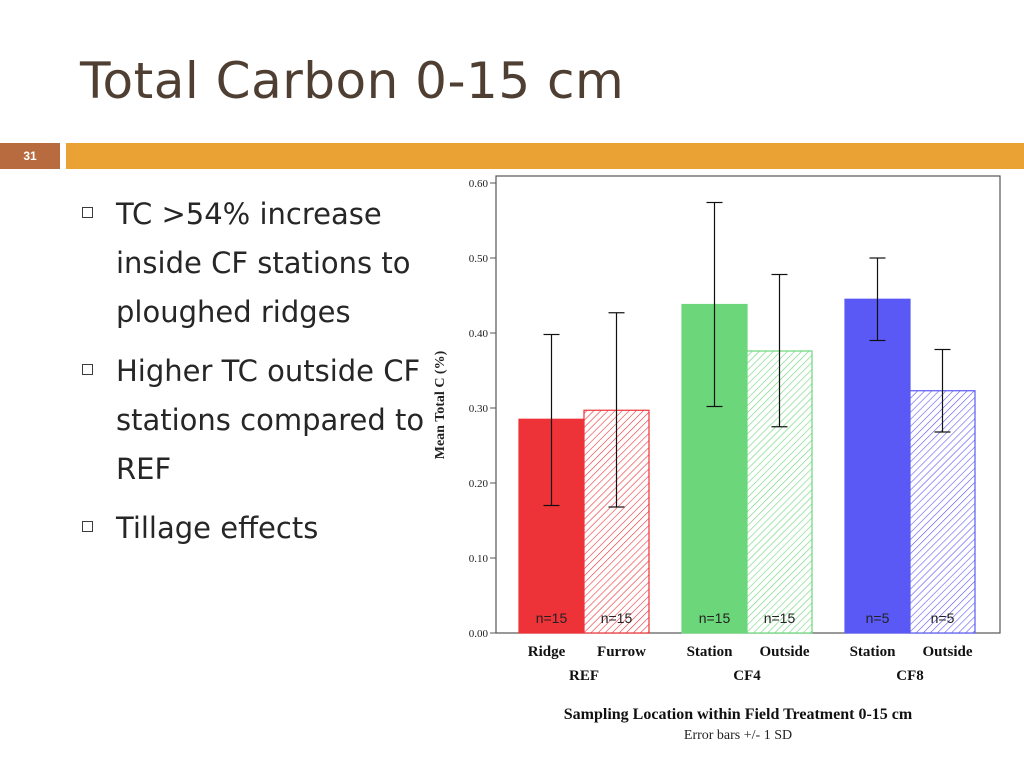 The width and height of the screenshot is (1024, 768). What do you see at coordinates (877, 466) in the screenshot?
I see `bar-cf8-station` at bounding box center [877, 466].